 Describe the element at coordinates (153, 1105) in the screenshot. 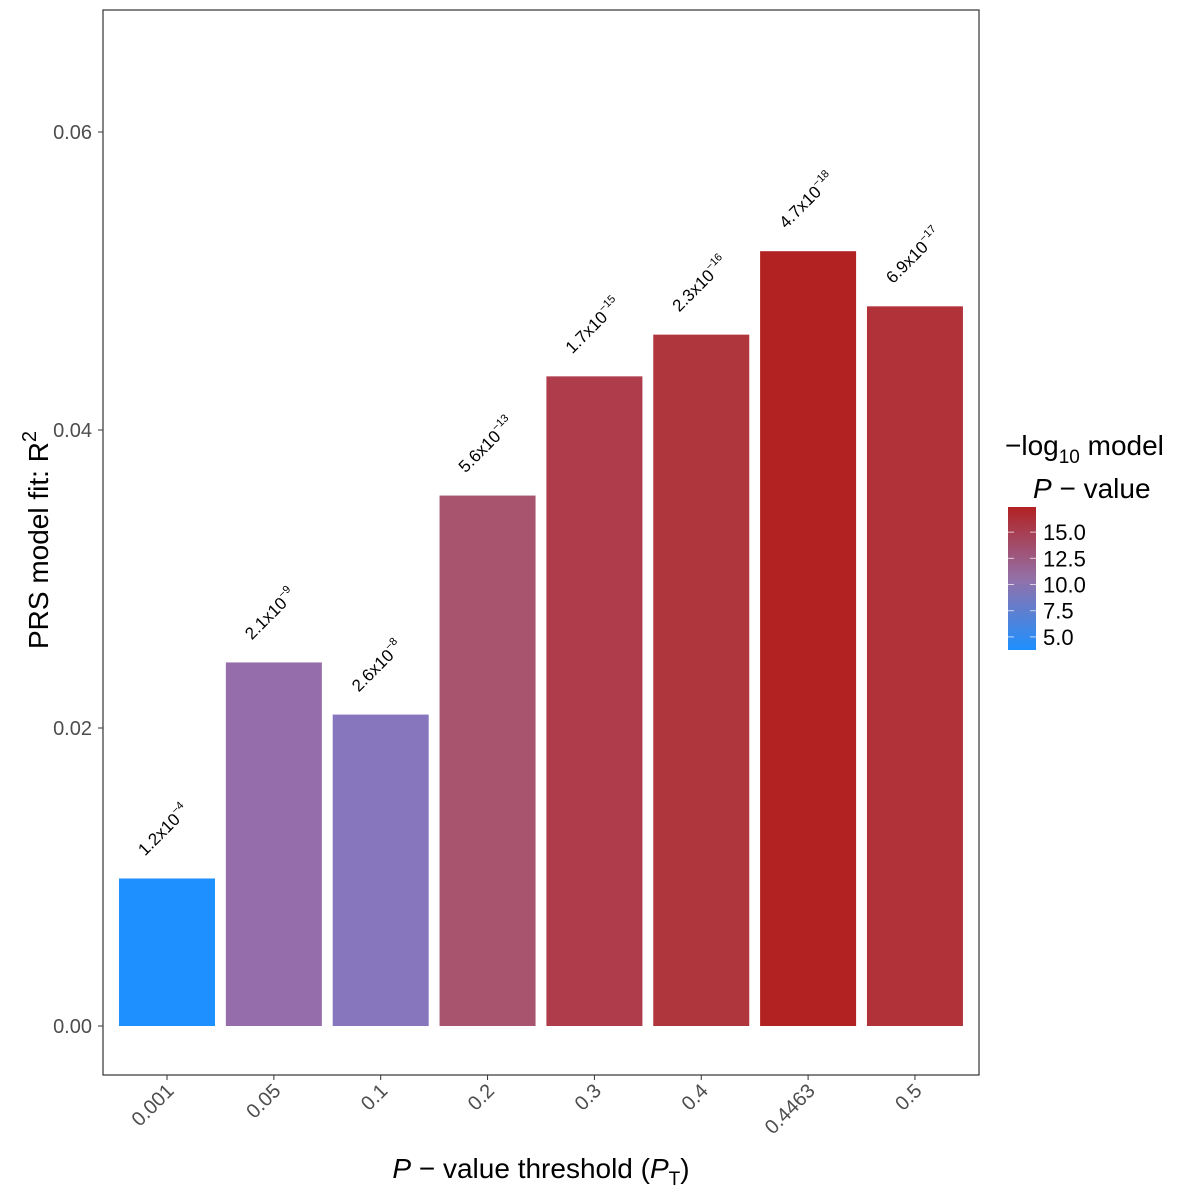

I see `x-tick-label: 0.001` at that location.